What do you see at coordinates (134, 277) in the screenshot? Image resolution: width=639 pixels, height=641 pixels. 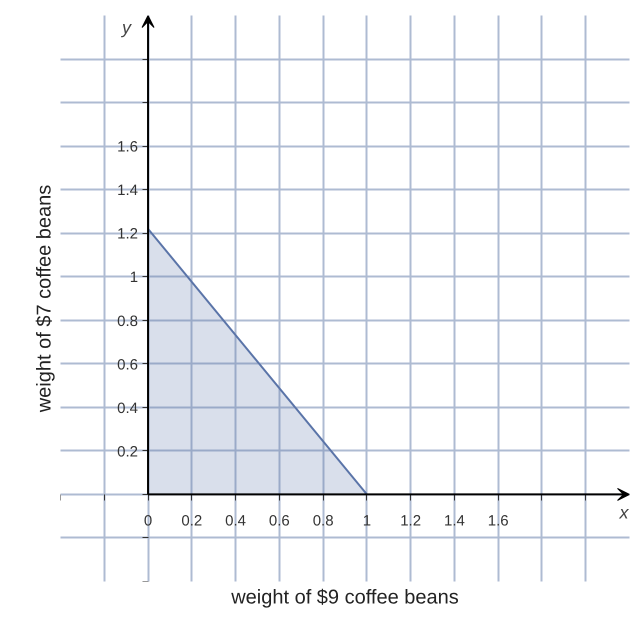 I see `y-tick-label: 1` at bounding box center [134, 277].